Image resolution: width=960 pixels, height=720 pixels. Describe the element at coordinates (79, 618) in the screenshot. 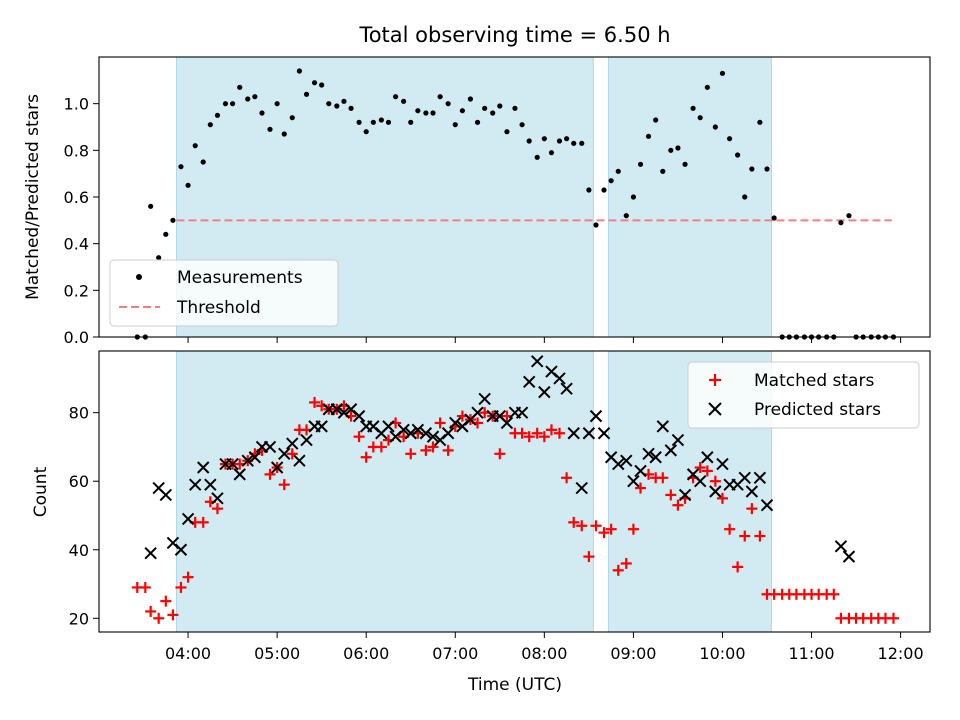

I see `y-tick-label: 20` at that location.